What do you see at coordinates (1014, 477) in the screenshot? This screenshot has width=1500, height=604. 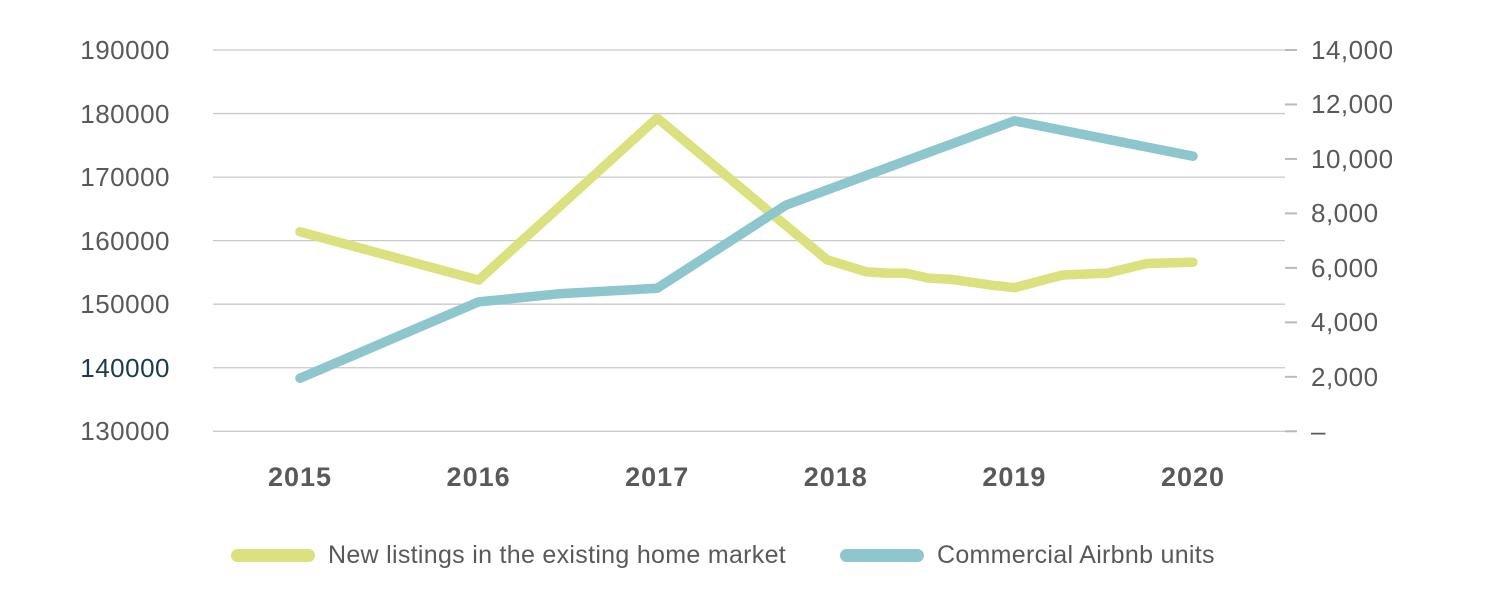 I see `x-axis-year-label: 2019` at bounding box center [1014, 477].